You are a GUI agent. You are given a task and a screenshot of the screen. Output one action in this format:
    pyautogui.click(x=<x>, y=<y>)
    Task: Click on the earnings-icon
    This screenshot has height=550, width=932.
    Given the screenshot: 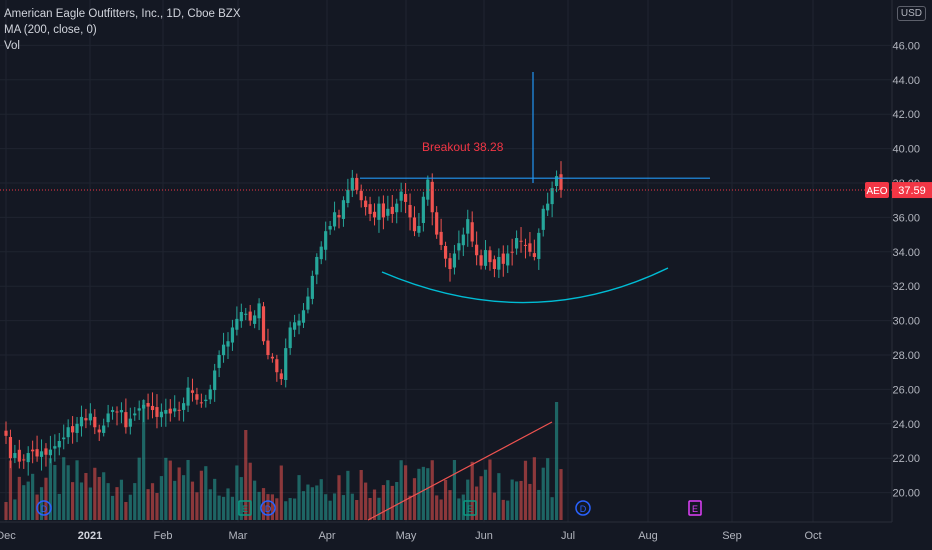 What is the action you would take?
    pyautogui.click(x=245, y=508)
    